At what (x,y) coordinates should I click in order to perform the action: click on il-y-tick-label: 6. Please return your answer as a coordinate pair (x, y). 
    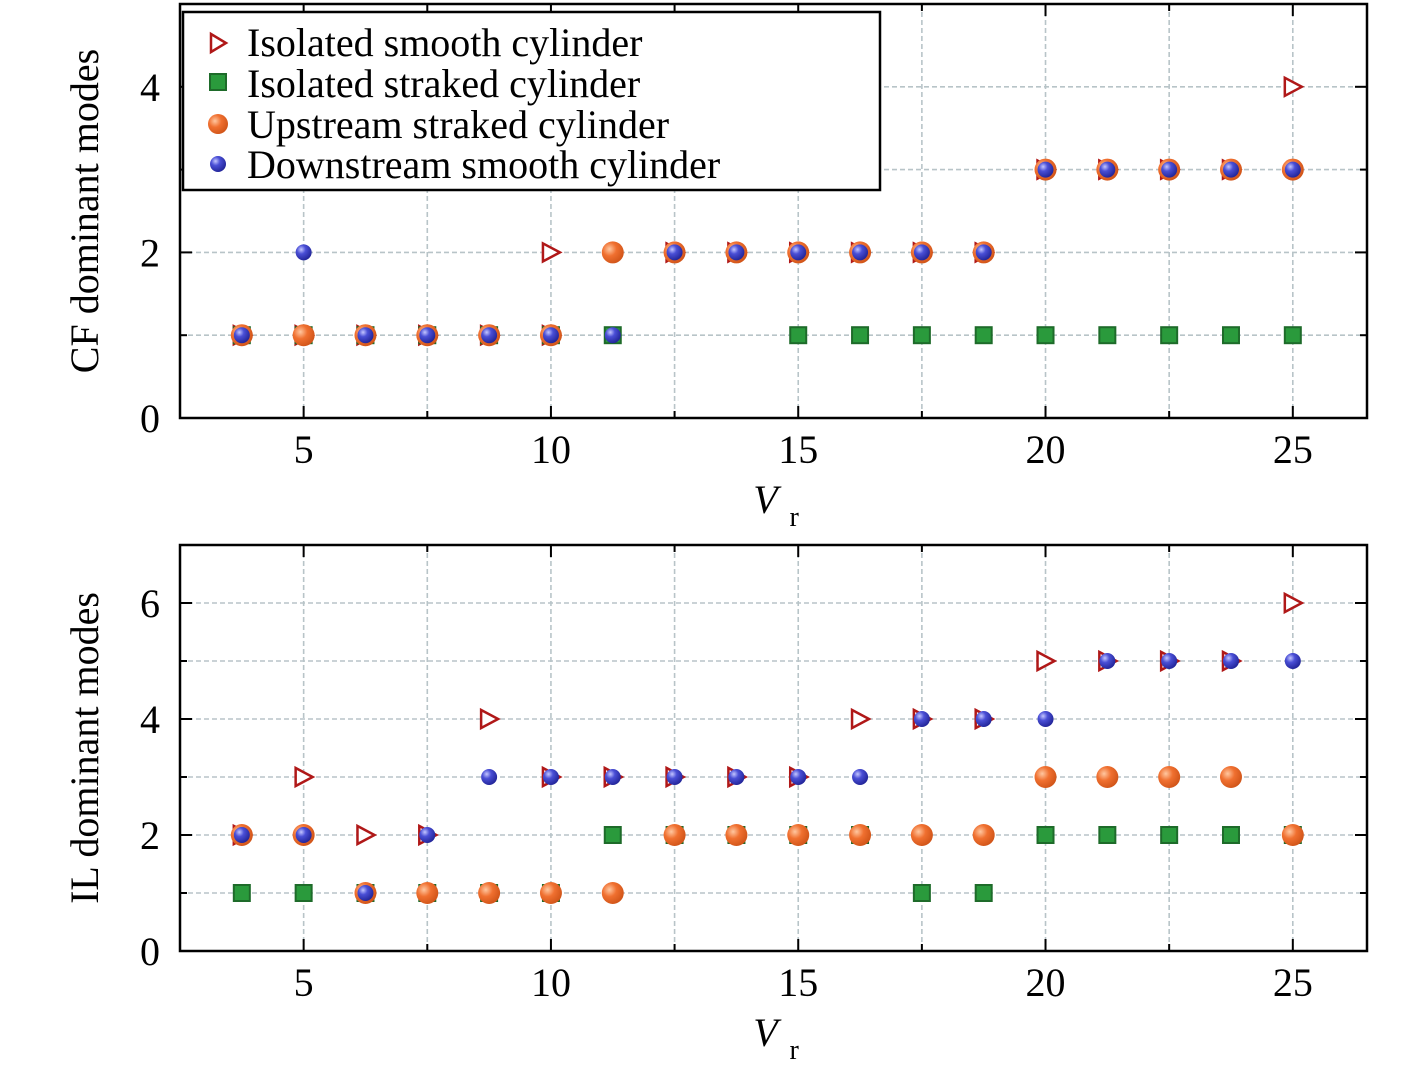
    Looking at the image, I should click on (150, 603).